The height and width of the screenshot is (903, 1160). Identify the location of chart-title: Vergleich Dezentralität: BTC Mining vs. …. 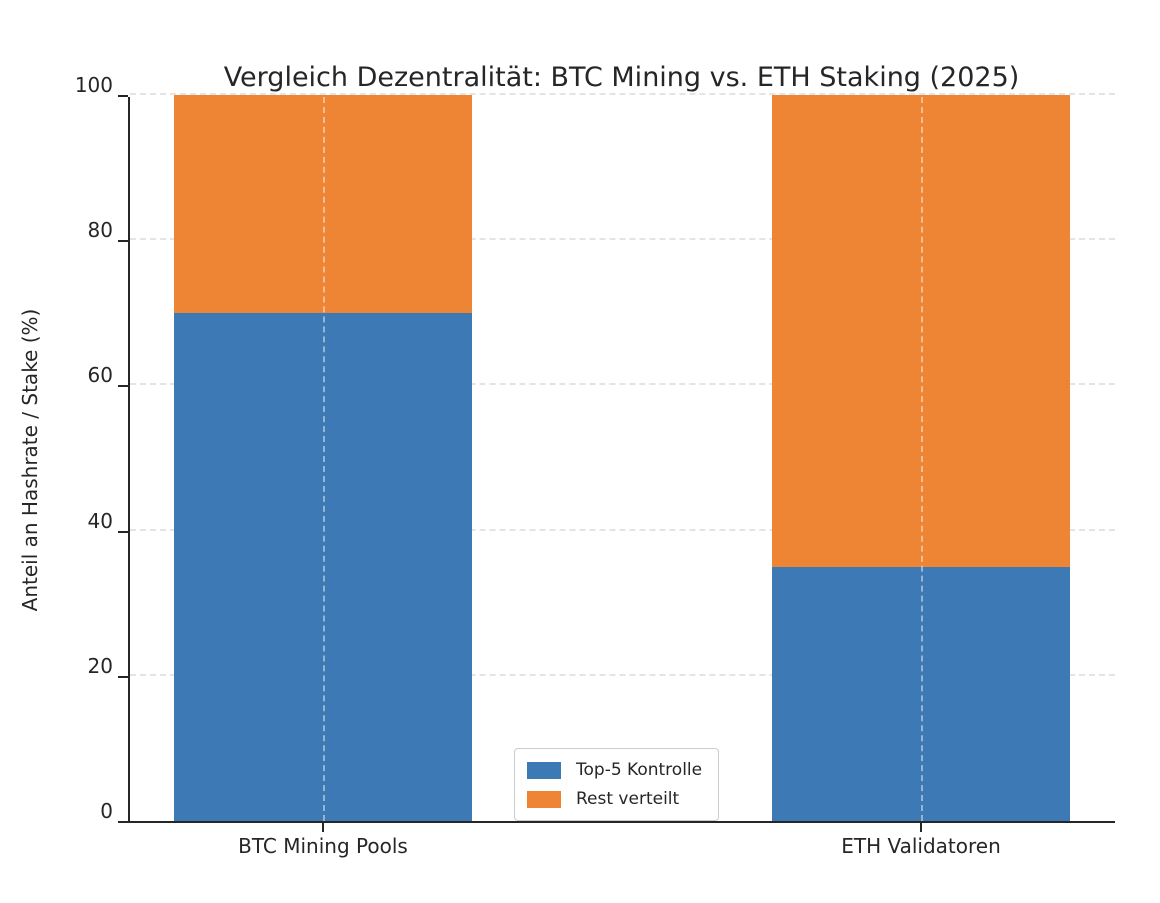
(621, 77).